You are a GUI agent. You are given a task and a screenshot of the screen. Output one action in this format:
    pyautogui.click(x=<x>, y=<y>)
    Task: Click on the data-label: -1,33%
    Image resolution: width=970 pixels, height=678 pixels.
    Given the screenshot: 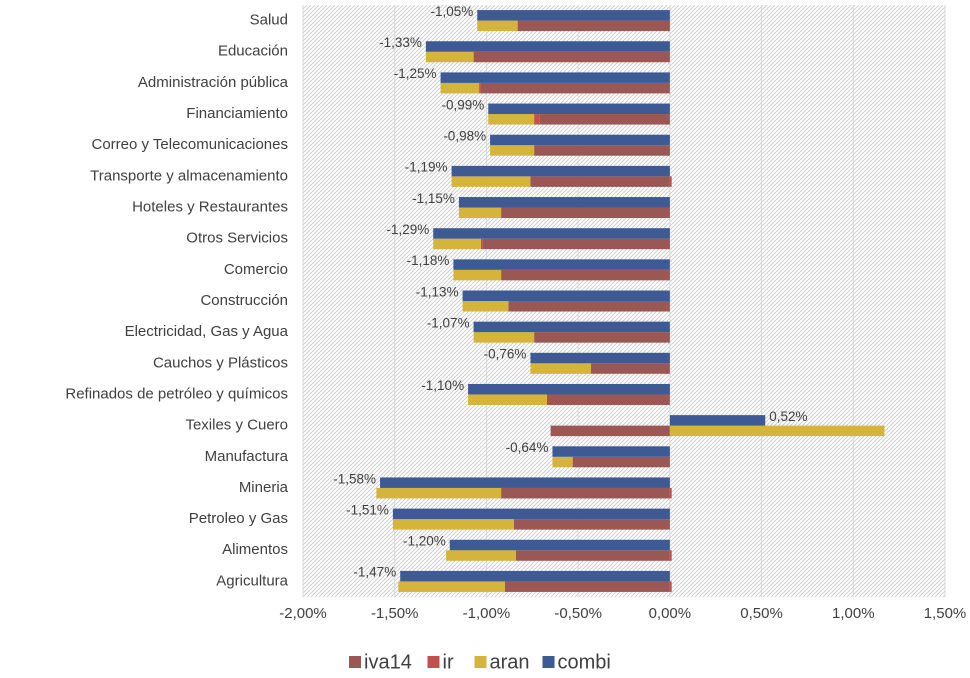 What is the action you would take?
    pyautogui.click(x=400, y=42)
    